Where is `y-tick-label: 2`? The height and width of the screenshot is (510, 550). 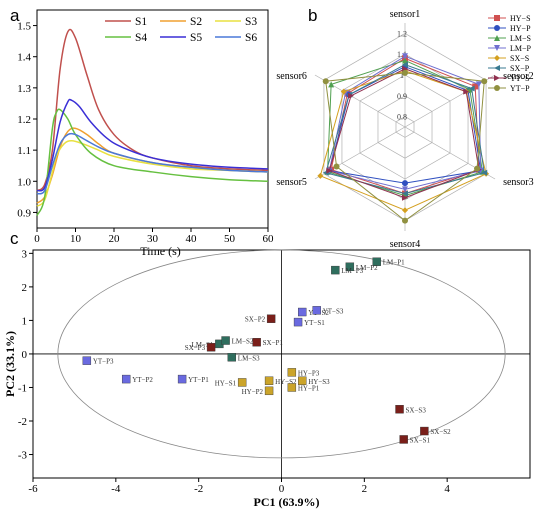
y-tick-label: 2 is located at coordinates (25, 288).